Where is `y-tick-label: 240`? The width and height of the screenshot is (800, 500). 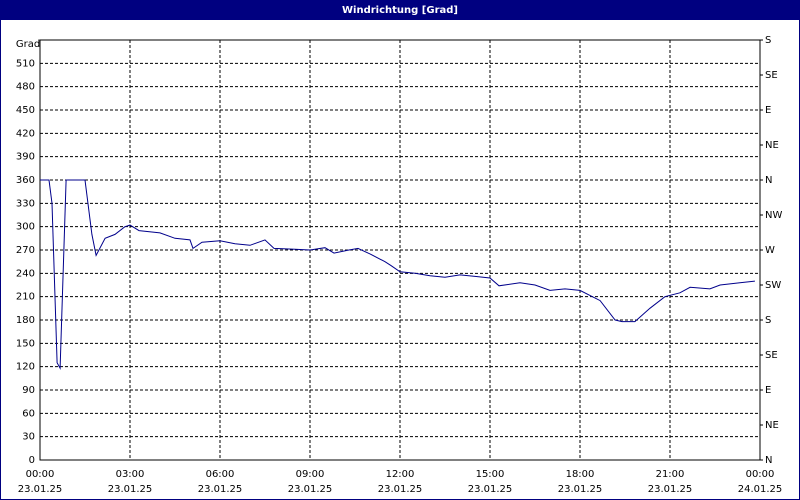
y-tick-label: 240 is located at coordinates (25, 273).